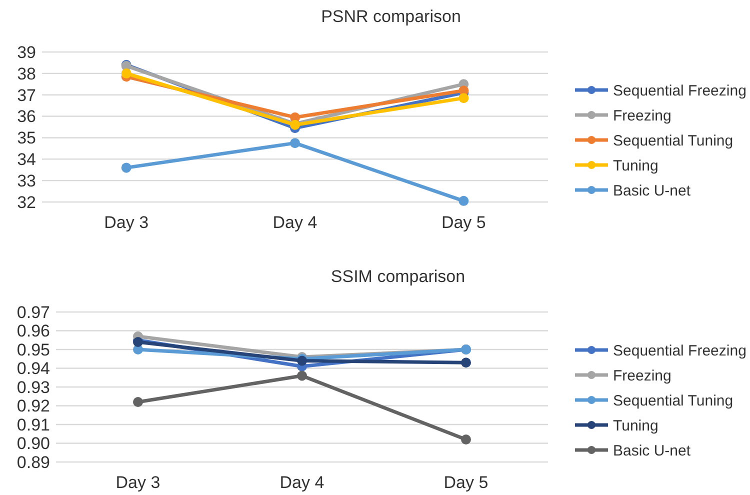 Image resolution: width=750 pixels, height=495 pixels. What do you see at coordinates (26, 138) in the screenshot?
I see `y-tick-label: 35` at bounding box center [26, 138].